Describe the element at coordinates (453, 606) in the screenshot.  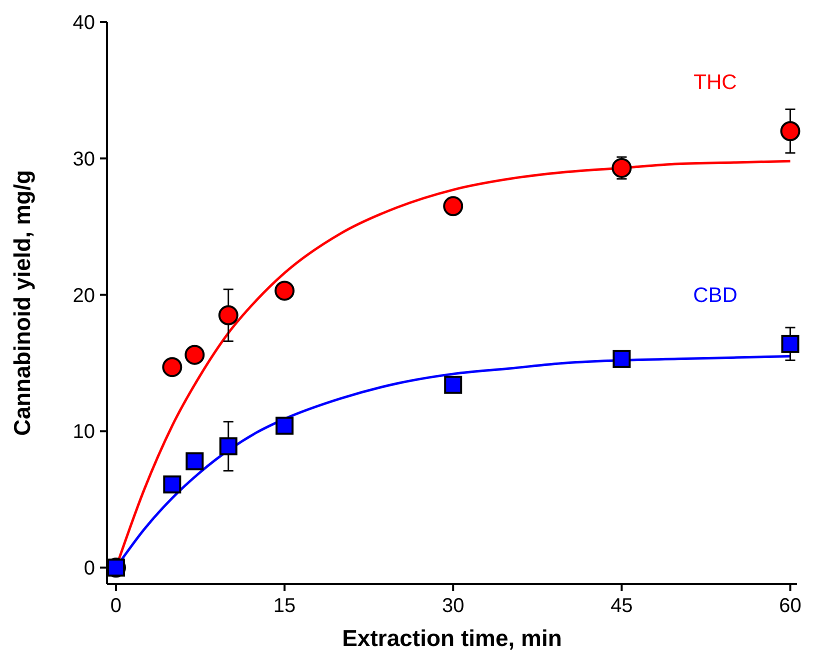
I see `x-tick-label: 30` at that location.